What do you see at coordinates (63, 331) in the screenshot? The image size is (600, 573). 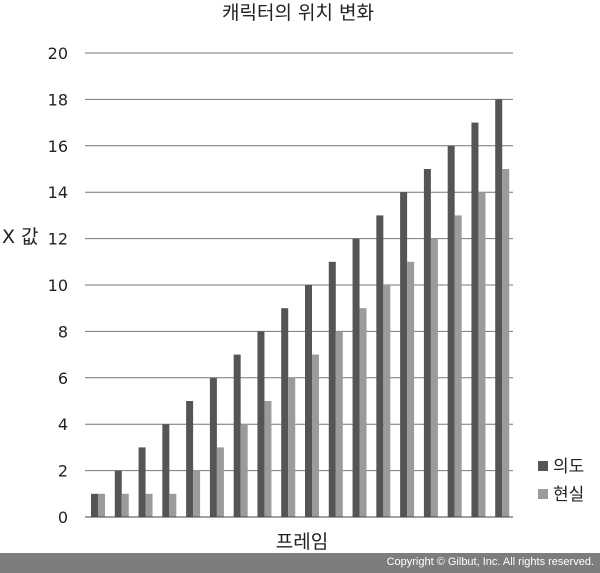 I see `y-tick-label: 8` at bounding box center [63, 331].